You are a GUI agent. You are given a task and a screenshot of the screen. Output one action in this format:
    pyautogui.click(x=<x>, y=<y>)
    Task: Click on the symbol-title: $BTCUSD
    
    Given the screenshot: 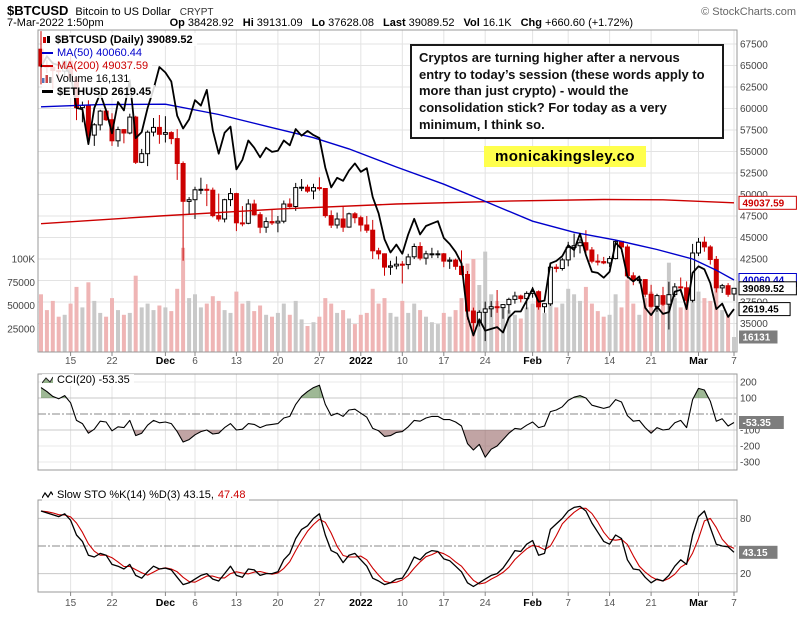 What is the action you would take?
    pyautogui.click(x=38, y=10)
    